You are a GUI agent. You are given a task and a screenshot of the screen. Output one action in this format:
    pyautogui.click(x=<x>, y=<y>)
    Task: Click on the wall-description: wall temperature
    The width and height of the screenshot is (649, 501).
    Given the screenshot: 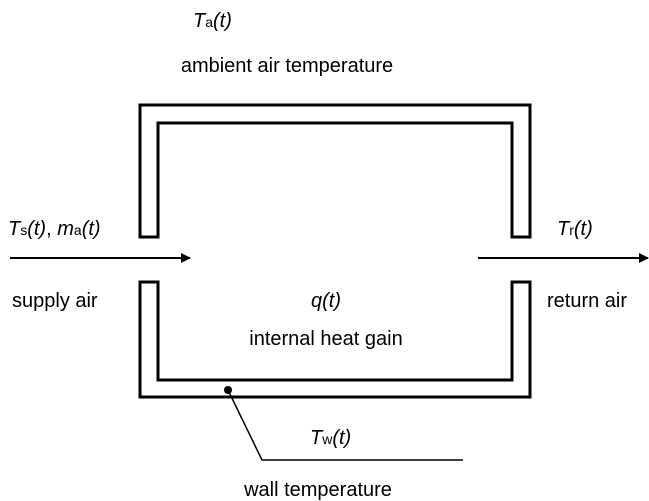 What is the action you would take?
    pyautogui.click(x=317, y=490)
    